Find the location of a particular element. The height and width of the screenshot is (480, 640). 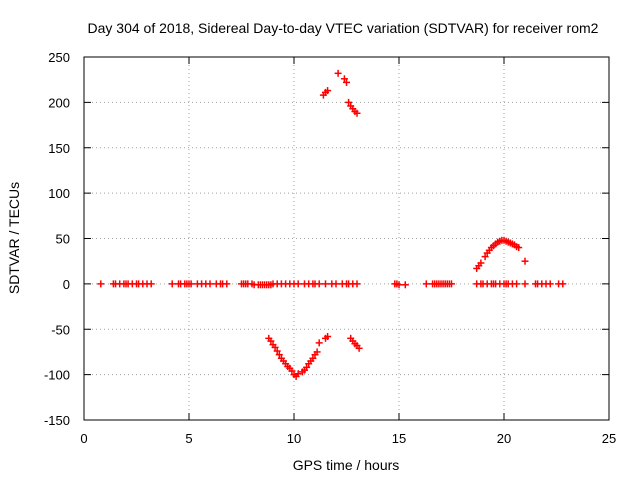

y-axis-label: SDTVAR / TECUs is located at coordinates (14, 238).